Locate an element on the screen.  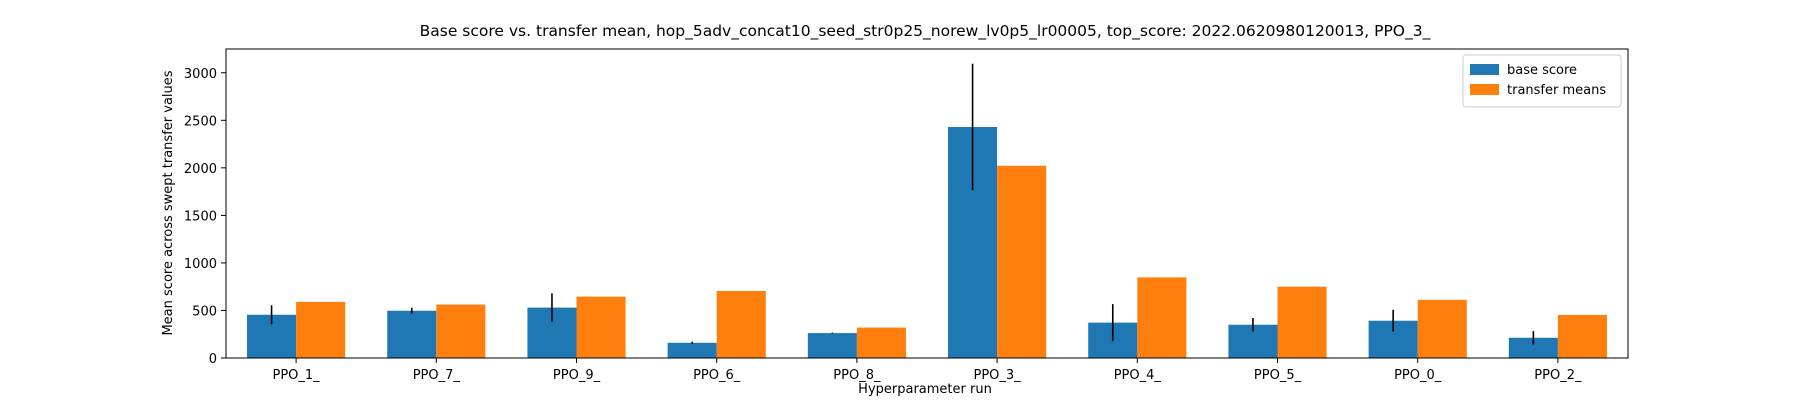
legend-box is located at coordinates (1542, 81).